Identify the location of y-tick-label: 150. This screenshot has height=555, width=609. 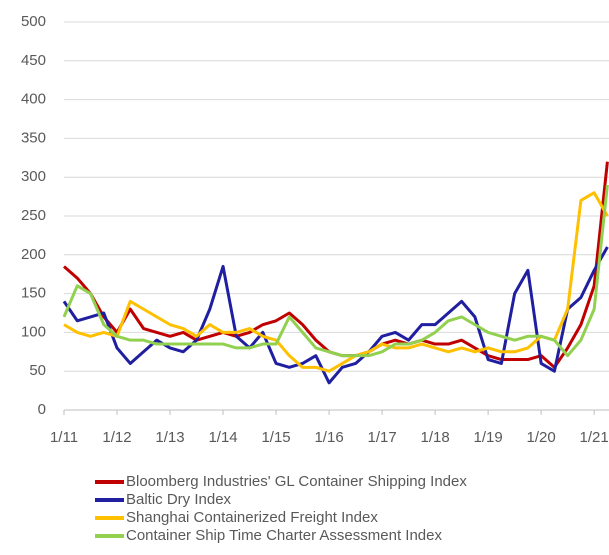
(33, 293).